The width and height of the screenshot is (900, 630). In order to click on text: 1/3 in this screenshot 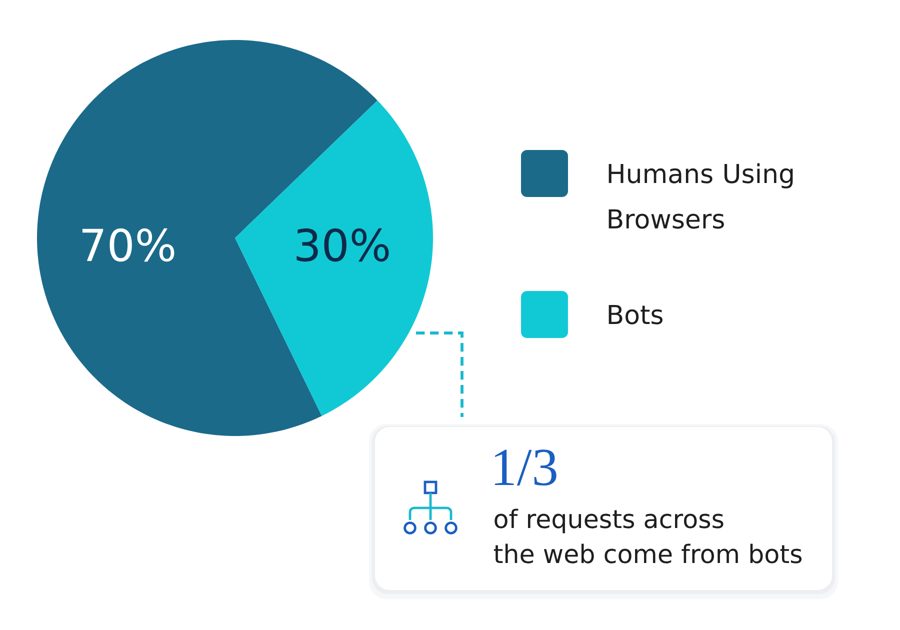, I will do `click(525, 468)`.